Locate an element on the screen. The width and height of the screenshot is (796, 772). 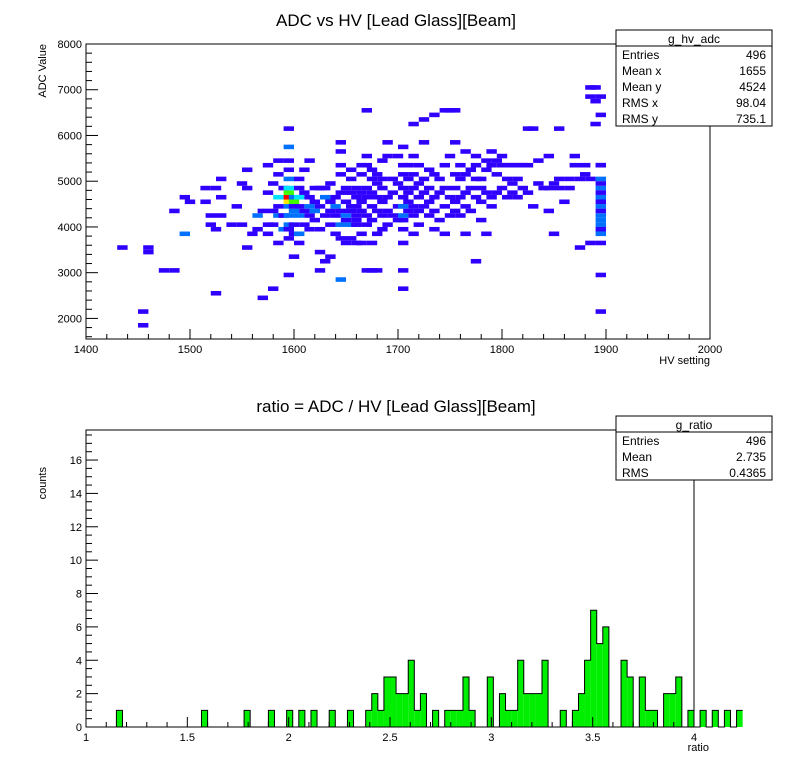
chart2-ylabel: counts is located at coordinates (43, 483).